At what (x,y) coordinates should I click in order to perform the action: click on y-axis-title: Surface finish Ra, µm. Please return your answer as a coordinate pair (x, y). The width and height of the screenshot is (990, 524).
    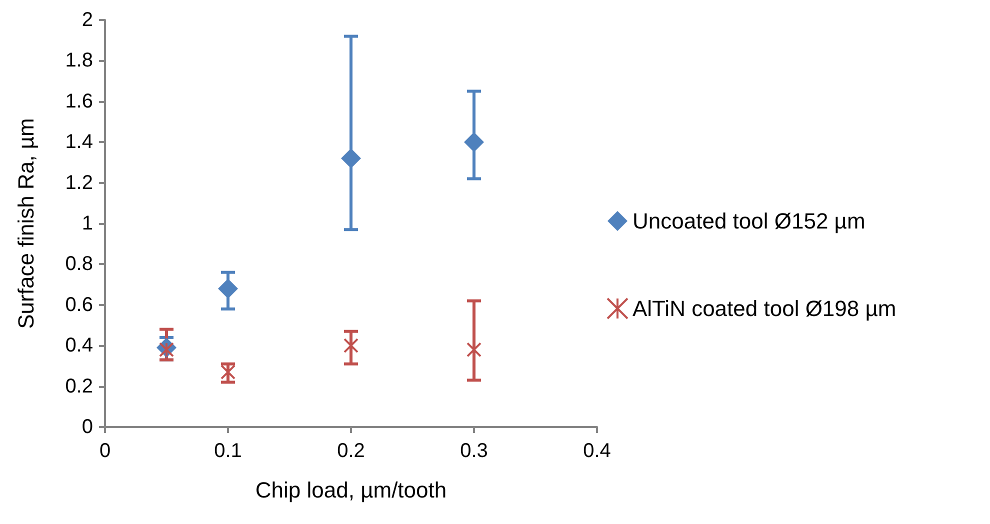
    Looking at the image, I should click on (26, 223).